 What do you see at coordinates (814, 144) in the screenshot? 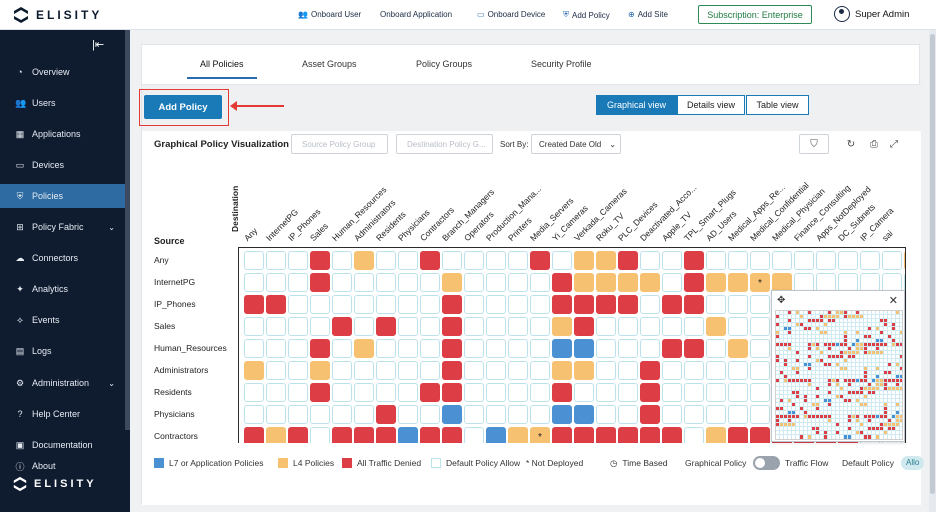
I see `filter-button: ⛉` at bounding box center [814, 144].